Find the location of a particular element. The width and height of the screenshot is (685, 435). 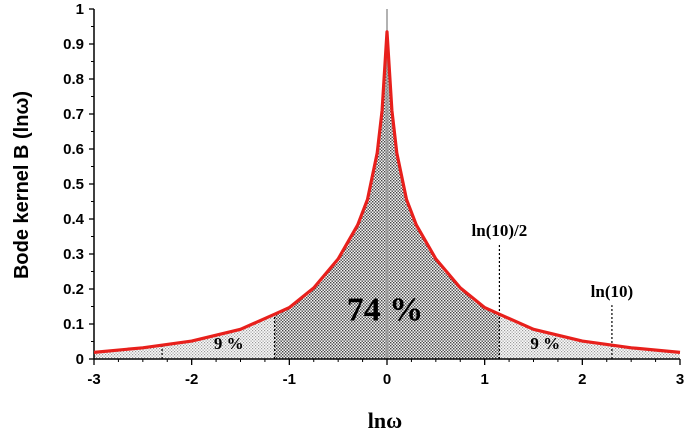

y-tick-label: 0.9 is located at coordinates (73, 44).